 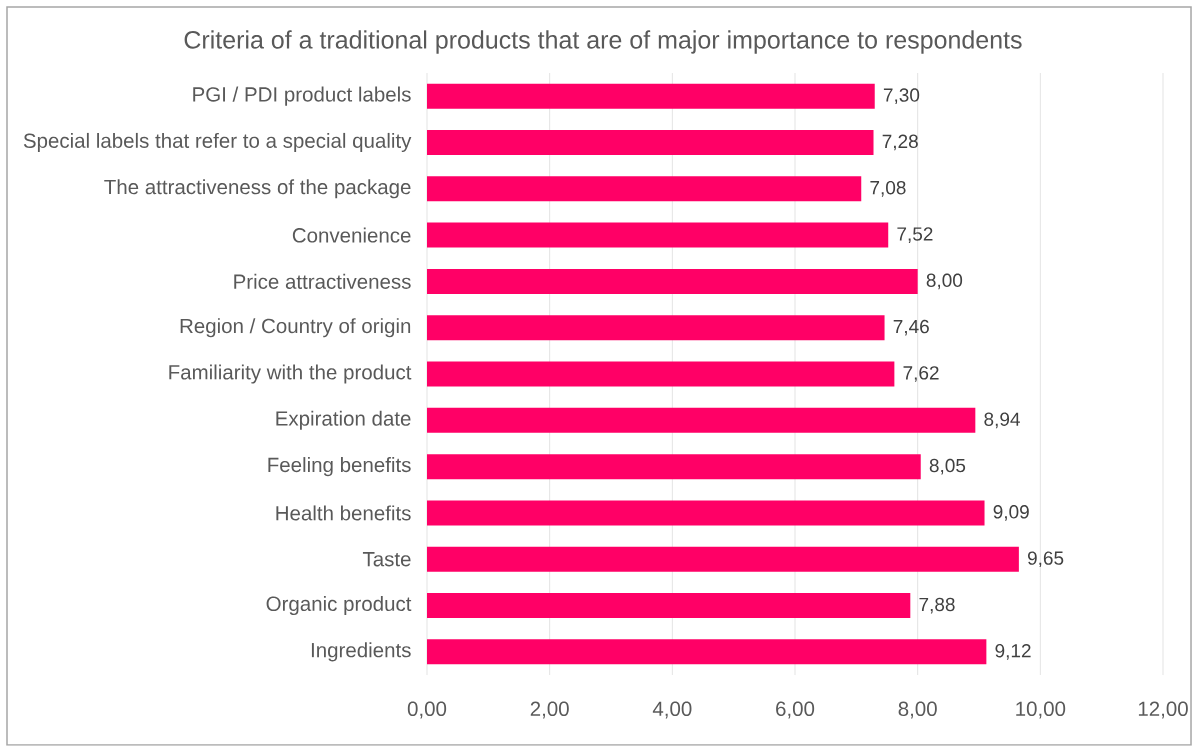 I want to click on y-tick-label: Convenience, so click(x=351, y=235).